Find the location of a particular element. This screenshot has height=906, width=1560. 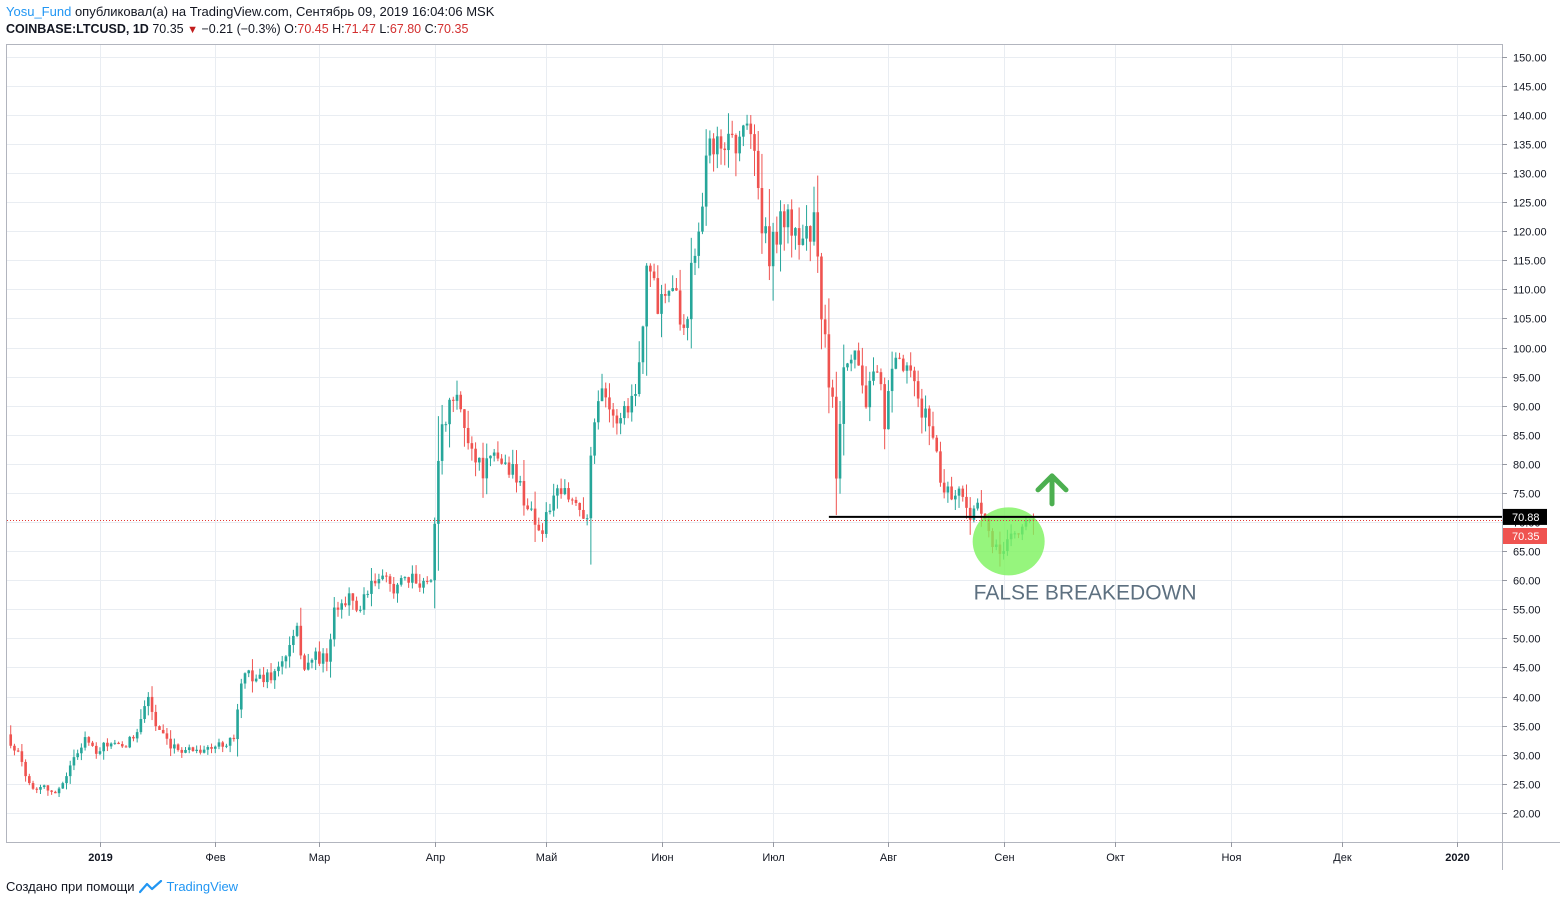

price-tick-label: 55.00 is located at coordinates (1527, 611).